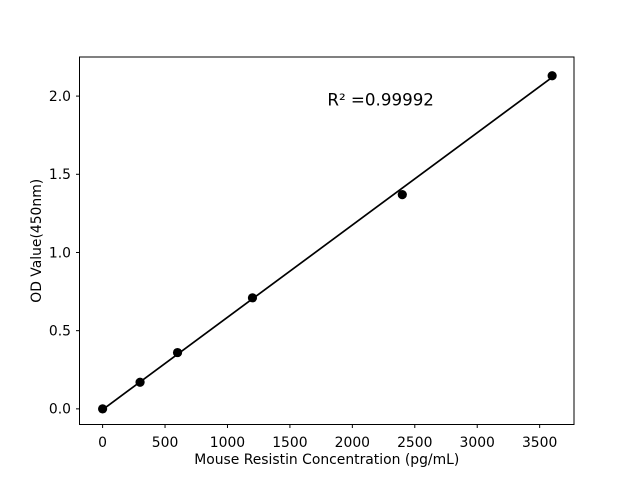 This screenshot has width=640, height=484. I want to click on y-axis: 0.0 0.5 1.0 1.5 2.0, so click(64, 253).